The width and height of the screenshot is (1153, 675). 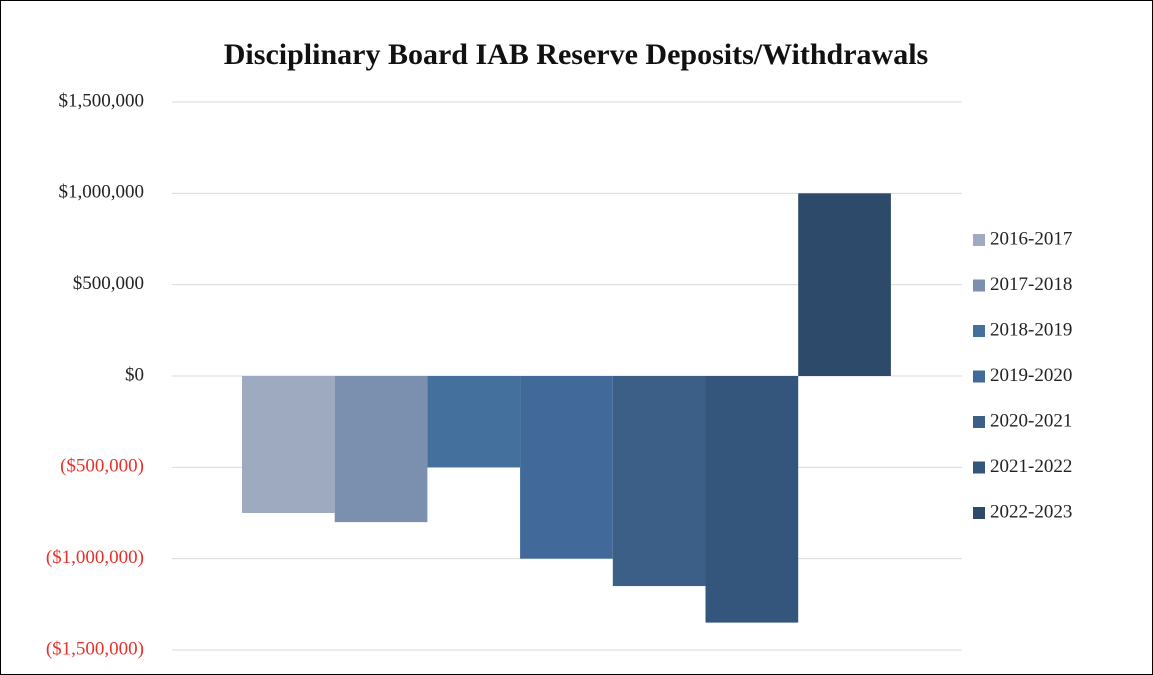 I want to click on legend-label: 2021-2022, so click(x=1031, y=466).